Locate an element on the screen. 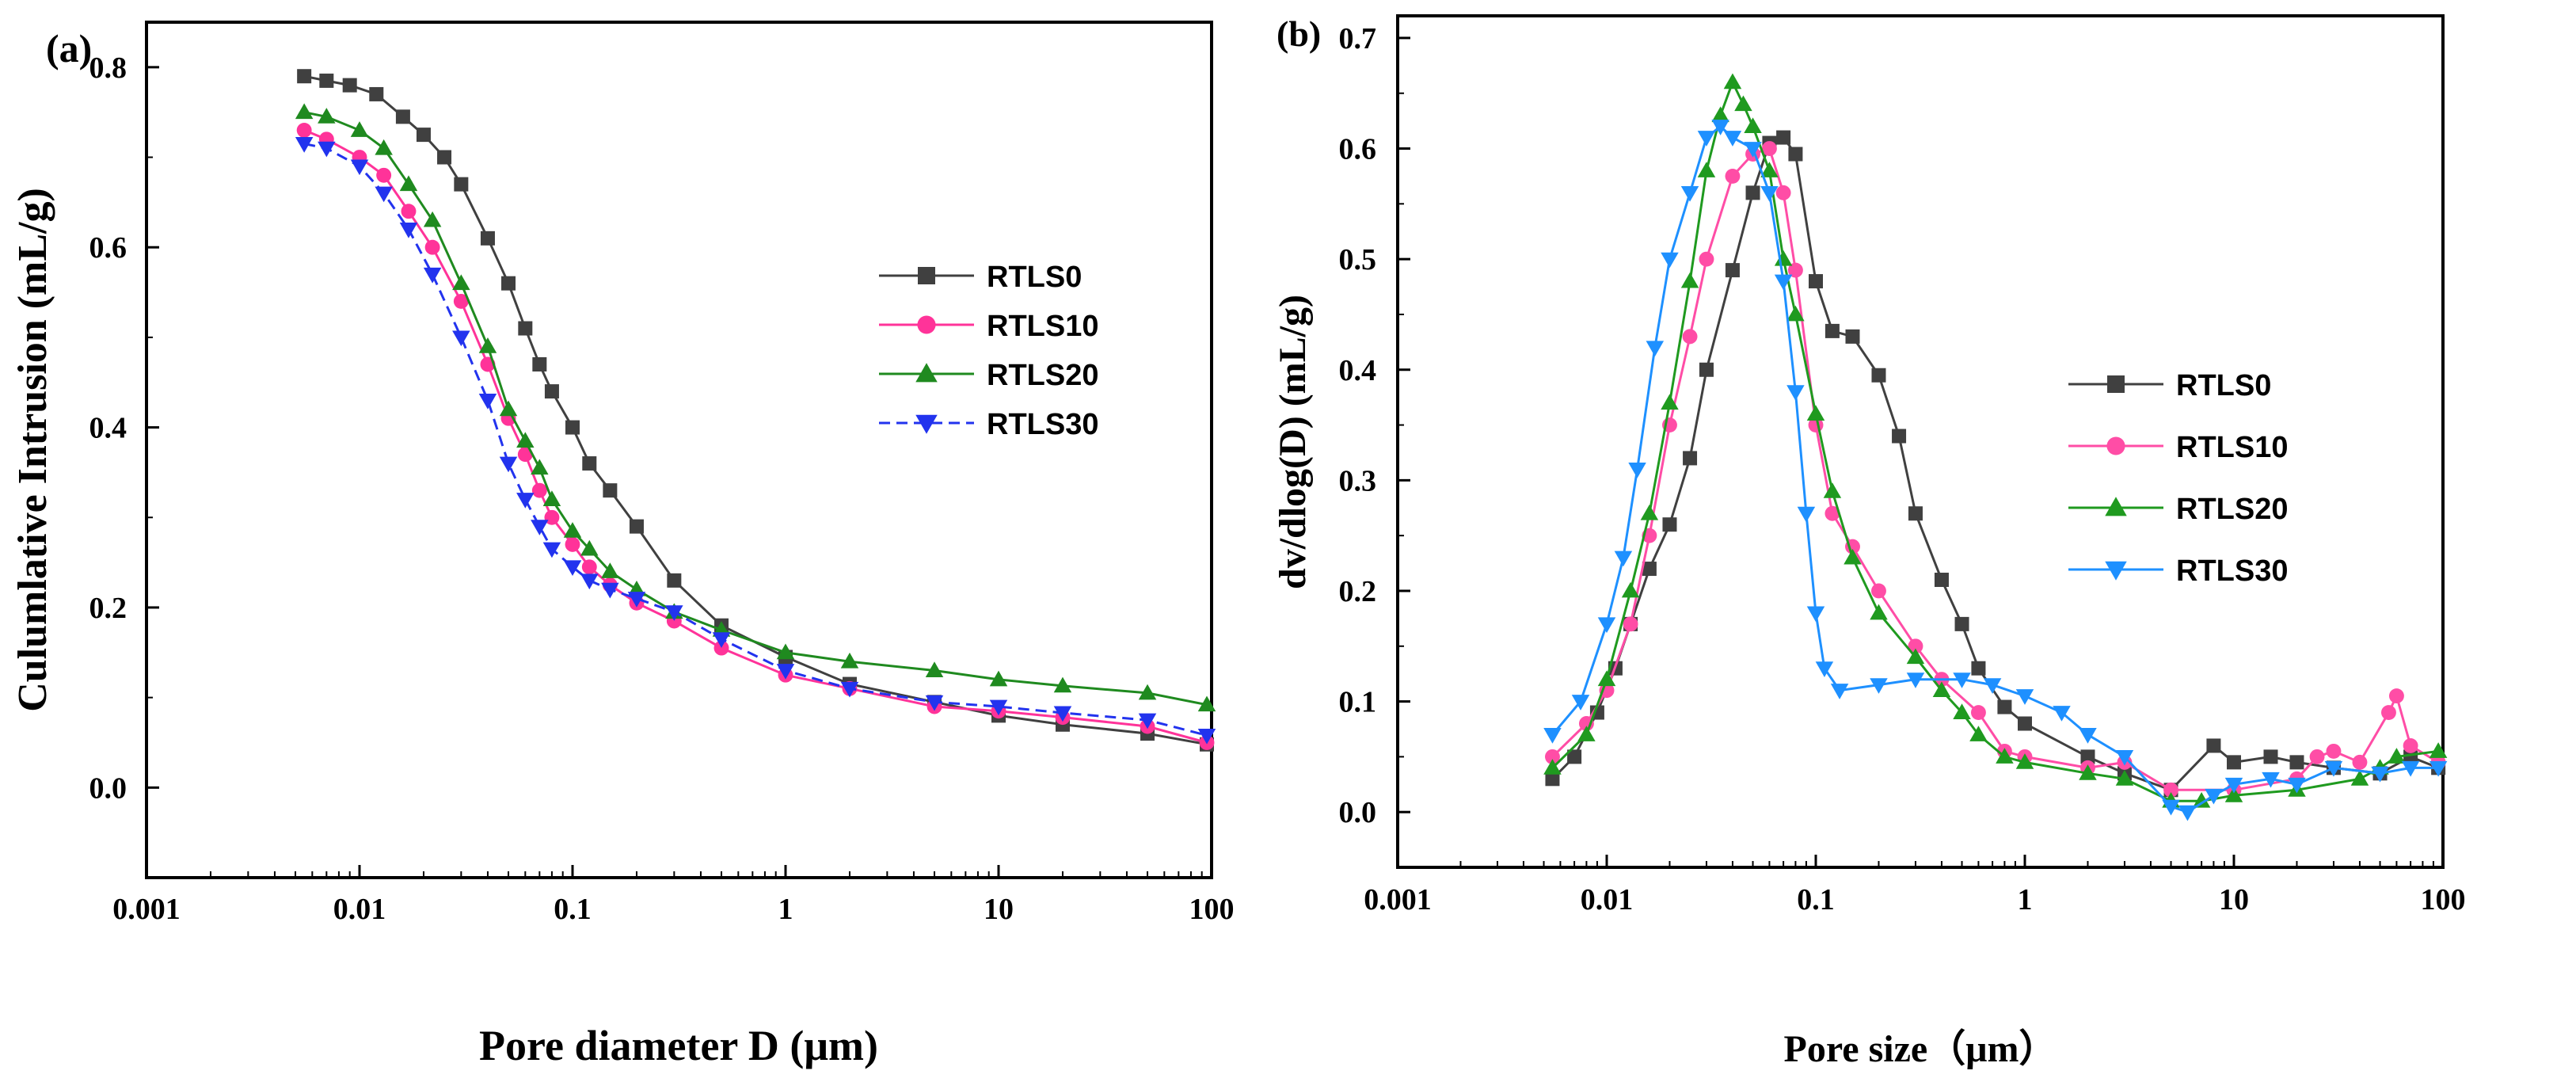 This screenshot has width=2576, height=1082. legend-marker-a-RTLS0 is located at coordinates (926, 275).